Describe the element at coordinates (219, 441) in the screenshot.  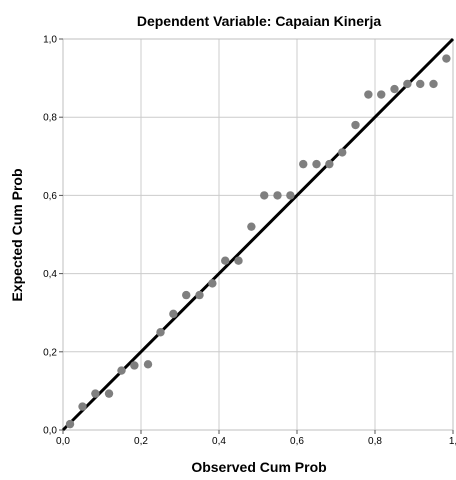
I see `x-tick-label: 0,4` at that location.